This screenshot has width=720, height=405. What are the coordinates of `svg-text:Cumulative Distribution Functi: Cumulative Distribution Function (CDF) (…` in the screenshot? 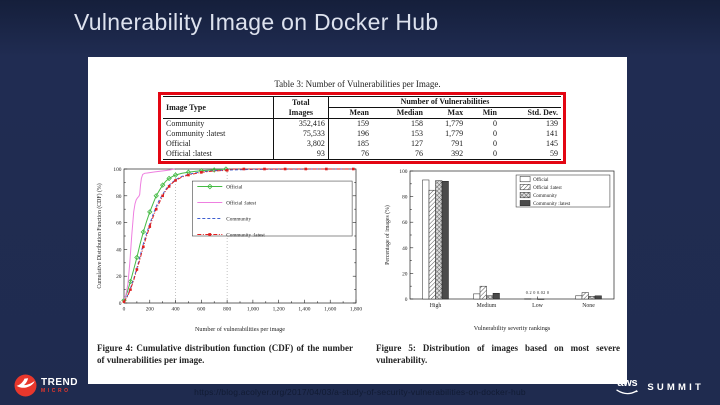 It's located at (99, 235).